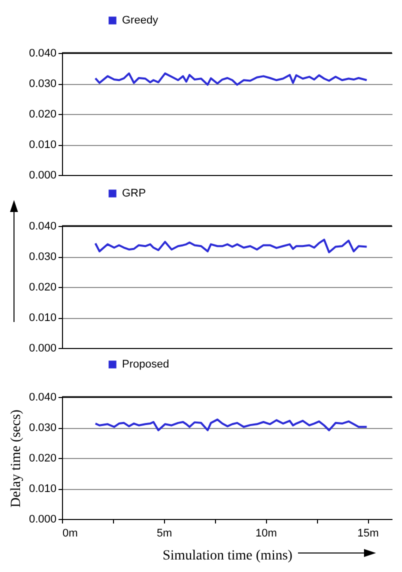  What do you see at coordinates (134, 194) in the screenshot?
I see `legend-label: GRP` at bounding box center [134, 194].